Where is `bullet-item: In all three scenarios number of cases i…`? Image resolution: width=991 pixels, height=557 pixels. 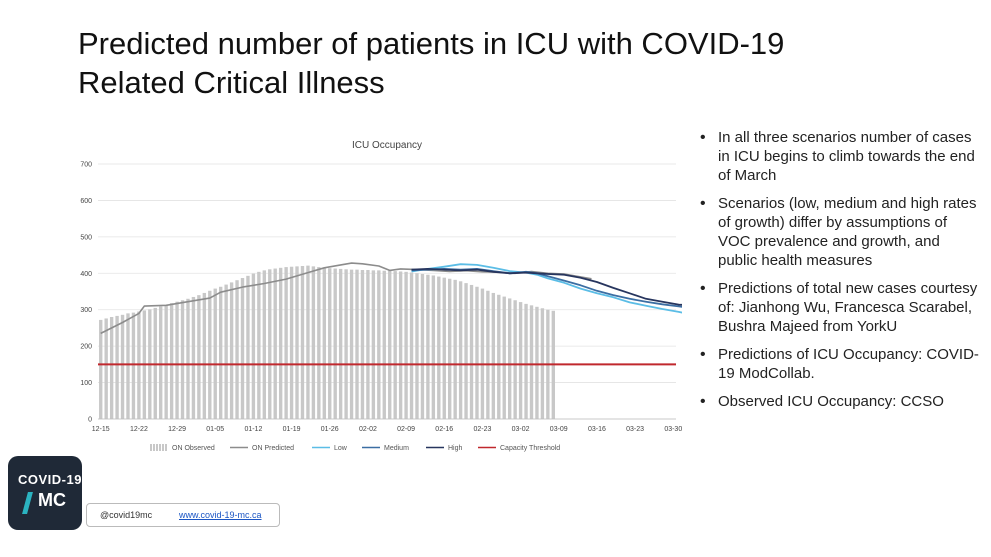
bullet-item: In all three scenarios number of cases i… is located at coordinates (840, 156).